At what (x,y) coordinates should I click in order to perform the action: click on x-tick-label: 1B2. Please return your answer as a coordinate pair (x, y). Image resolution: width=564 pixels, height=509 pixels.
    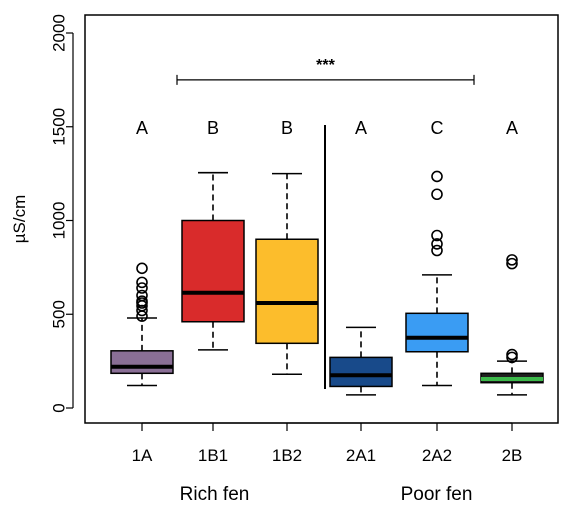
    Looking at the image, I should click on (287, 455).